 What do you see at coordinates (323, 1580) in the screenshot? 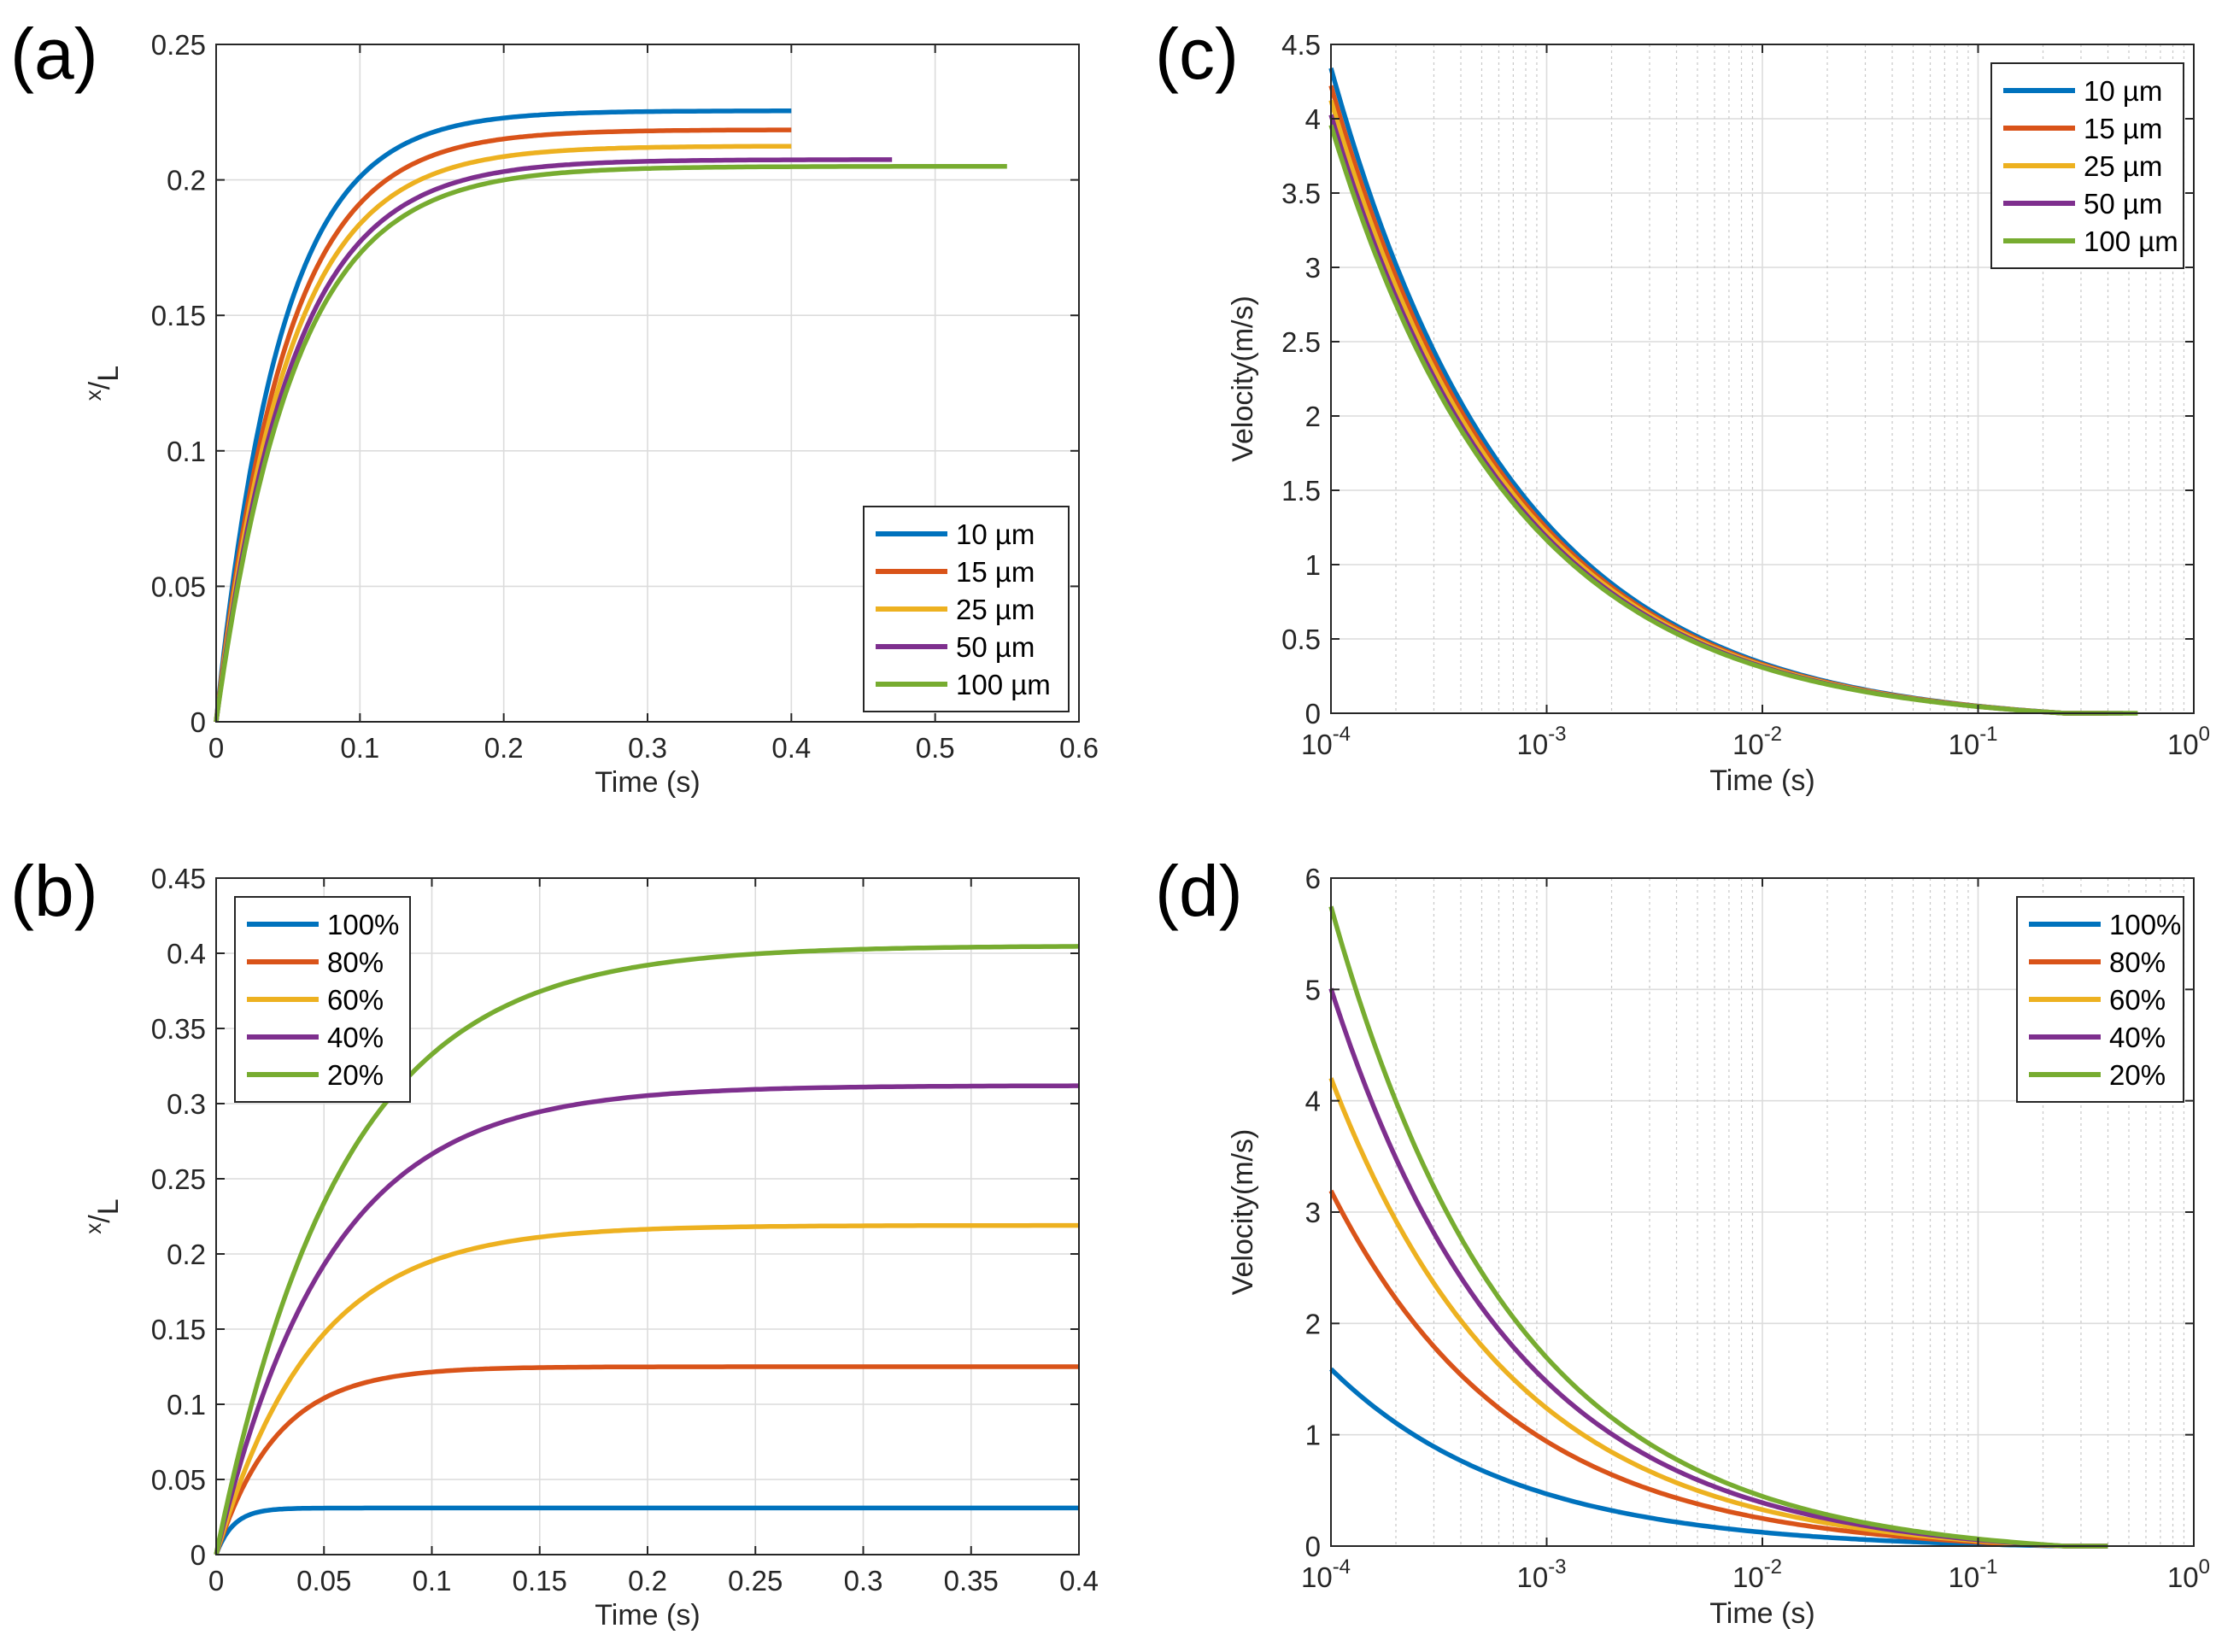
I see `x-tick-label: 0.05` at bounding box center [323, 1580].